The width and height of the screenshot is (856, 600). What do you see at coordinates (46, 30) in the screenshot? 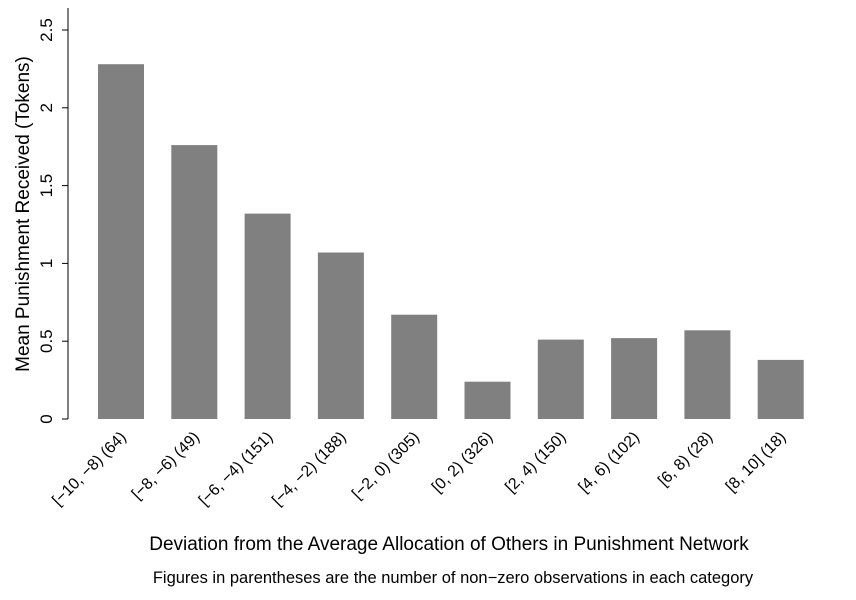
I see `y-tick-label-5: 2.5` at bounding box center [46, 30].